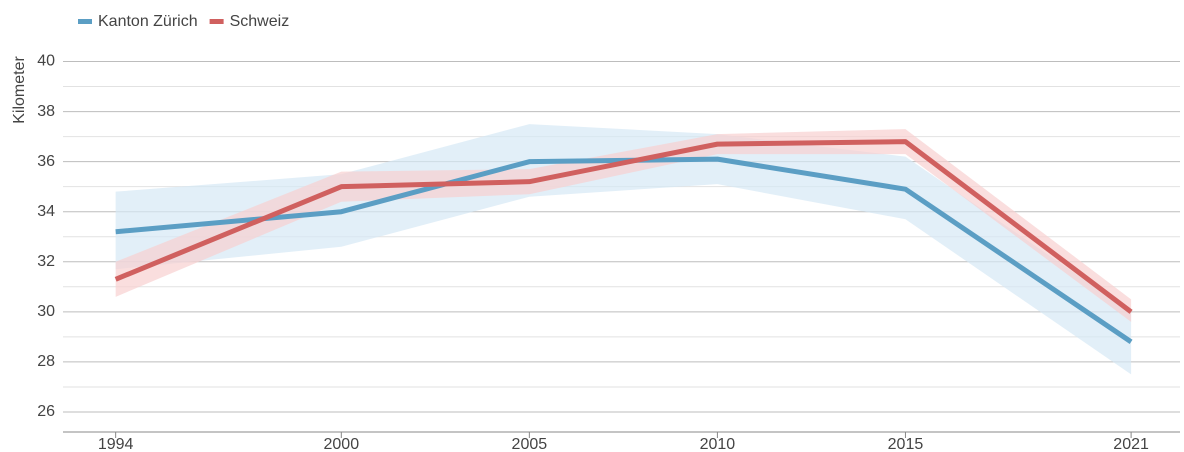 This screenshot has width=1184, height=452. What do you see at coordinates (342, 444) in the screenshot?
I see `x-tick-label: 2000` at bounding box center [342, 444].